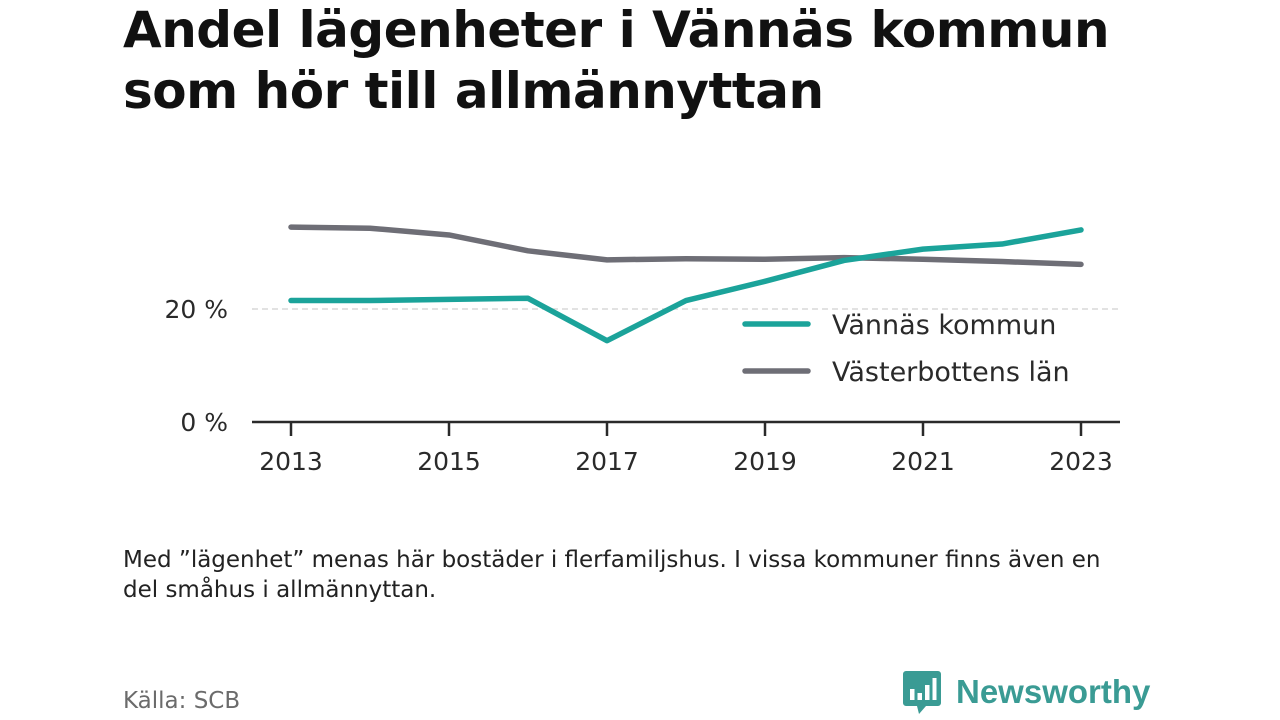 This screenshot has width=1280, height=720. What do you see at coordinates (607, 461) in the screenshot?
I see `x-tick-label: 2017` at bounding box center [607, 461].